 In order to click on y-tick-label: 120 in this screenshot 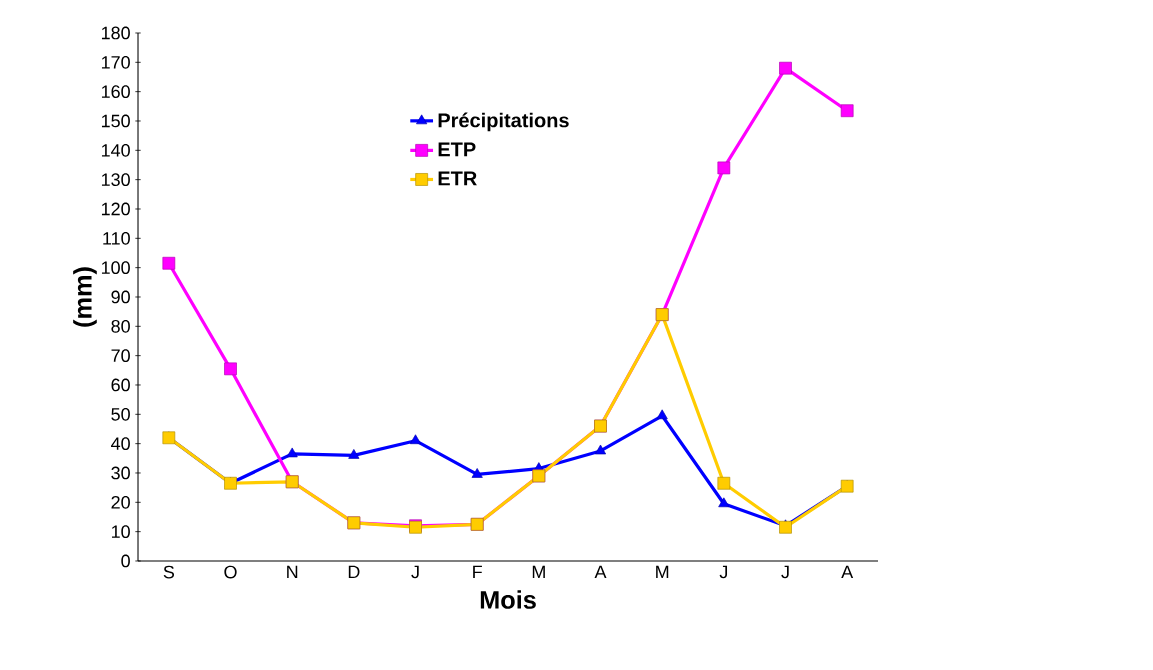, I will do `click(115, 209)`.